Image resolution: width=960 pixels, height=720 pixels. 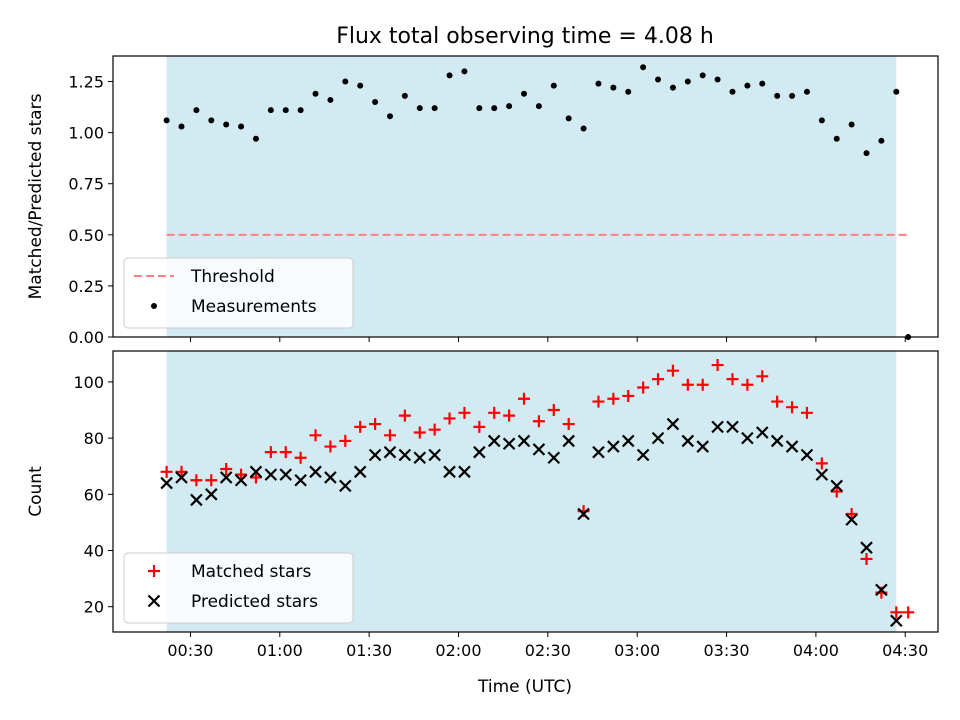 What do you see at coordinates (94, 607) in the screenshot?
I see `y-tick-label: 20` at bounding box center [94, 607].